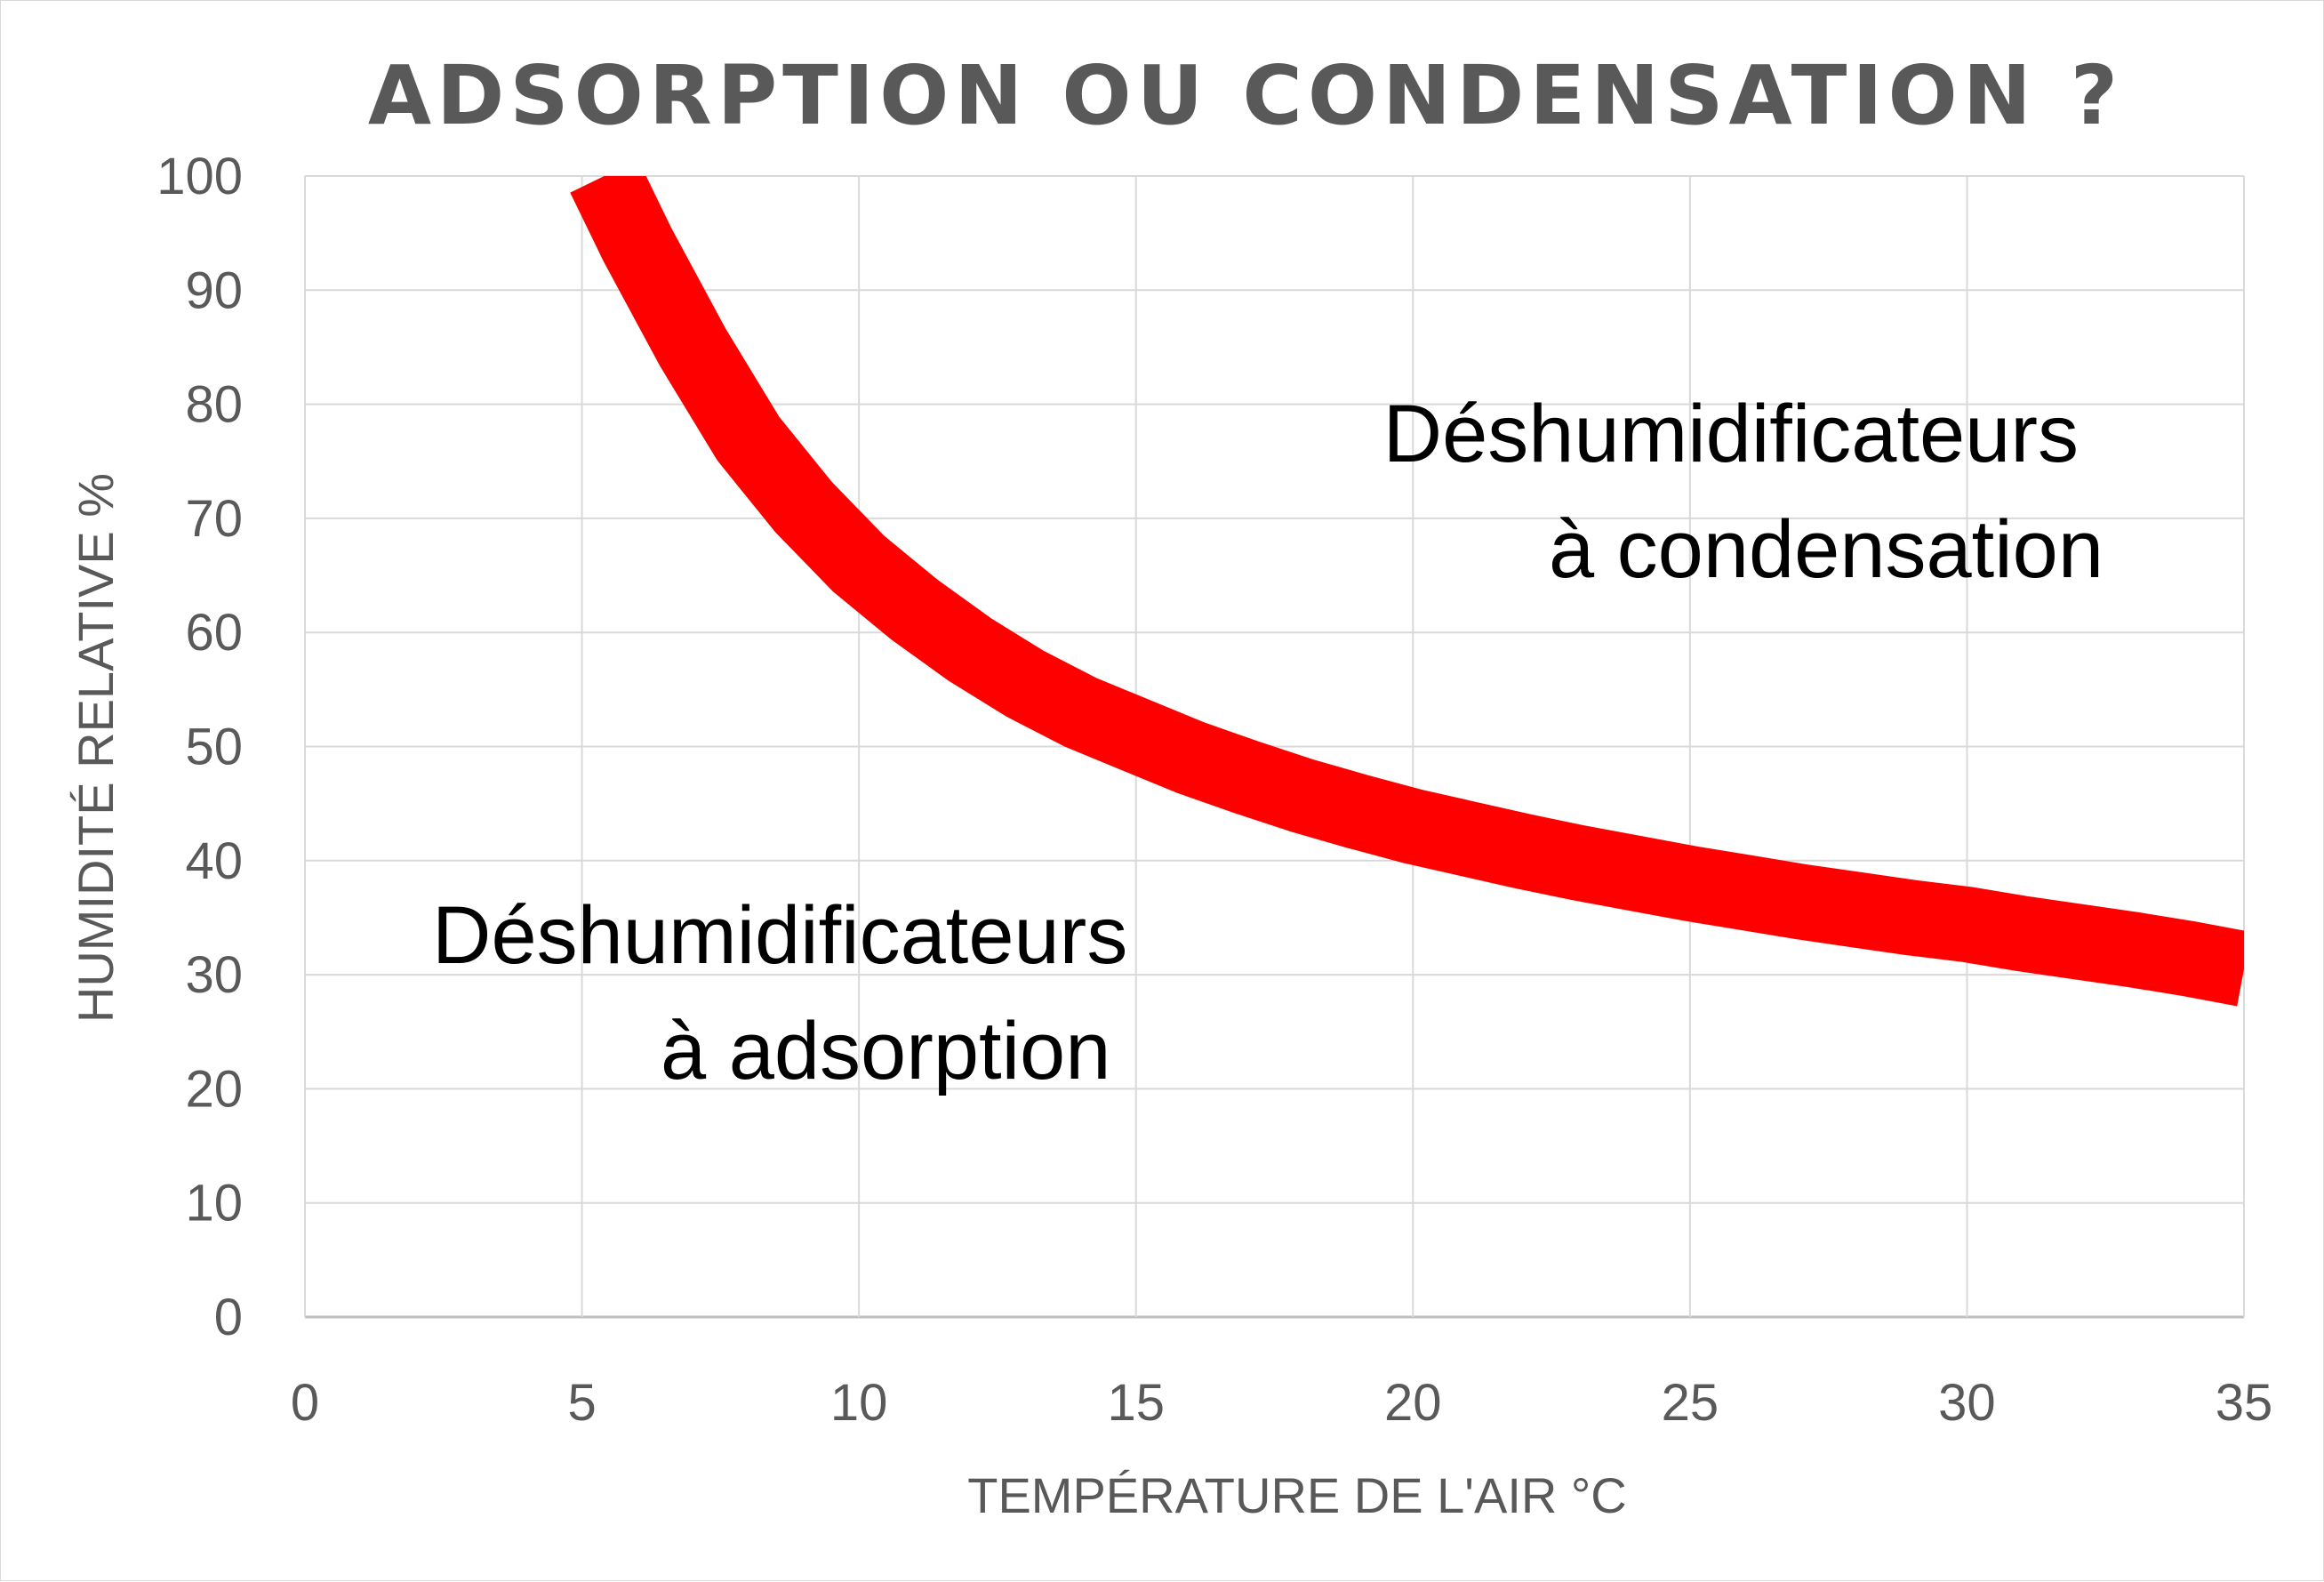  What do you see at coordinates (214, 861) in the screenshot?
I see `y-tick-label: 40` at bounding box center [214, 861].